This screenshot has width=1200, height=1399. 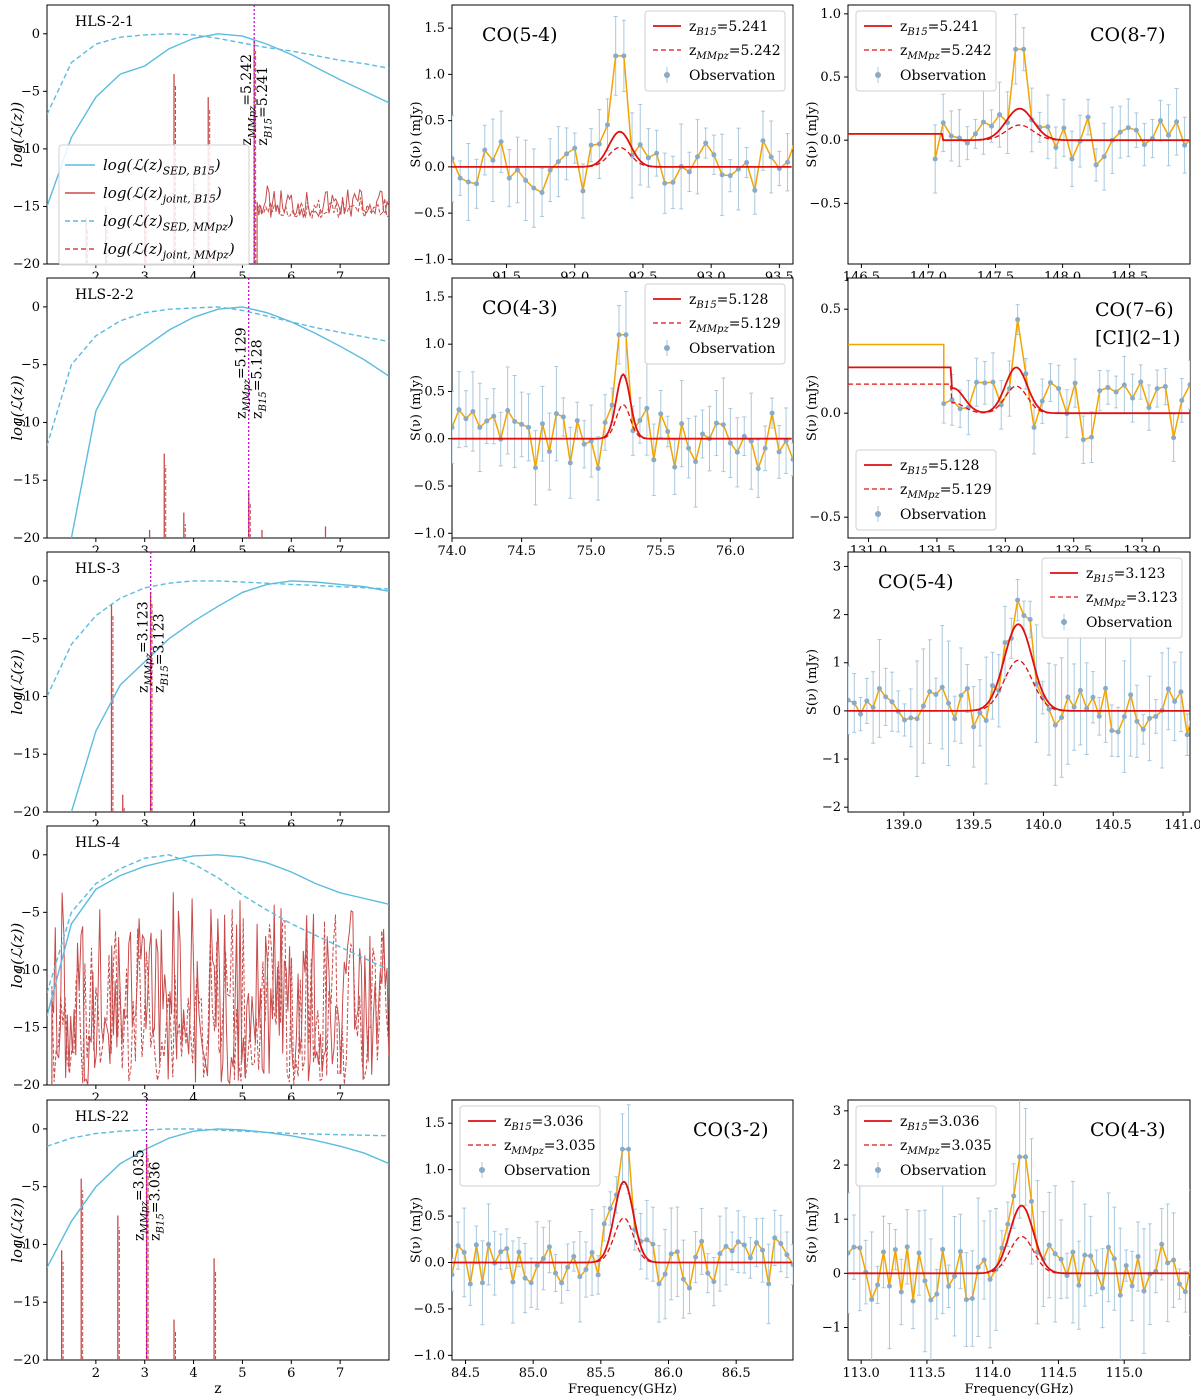 What do you see at coordinates (837, 1111) in the screenshot?
I see `y-tick-label: 3` at bounding box center [837, 1111].